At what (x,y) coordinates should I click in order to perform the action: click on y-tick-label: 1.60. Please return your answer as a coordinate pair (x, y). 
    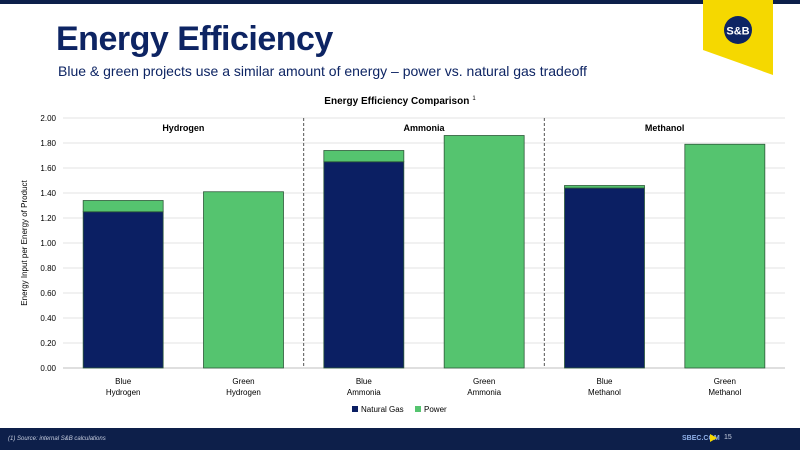
    Looking at the image, I should click on (48, 168).